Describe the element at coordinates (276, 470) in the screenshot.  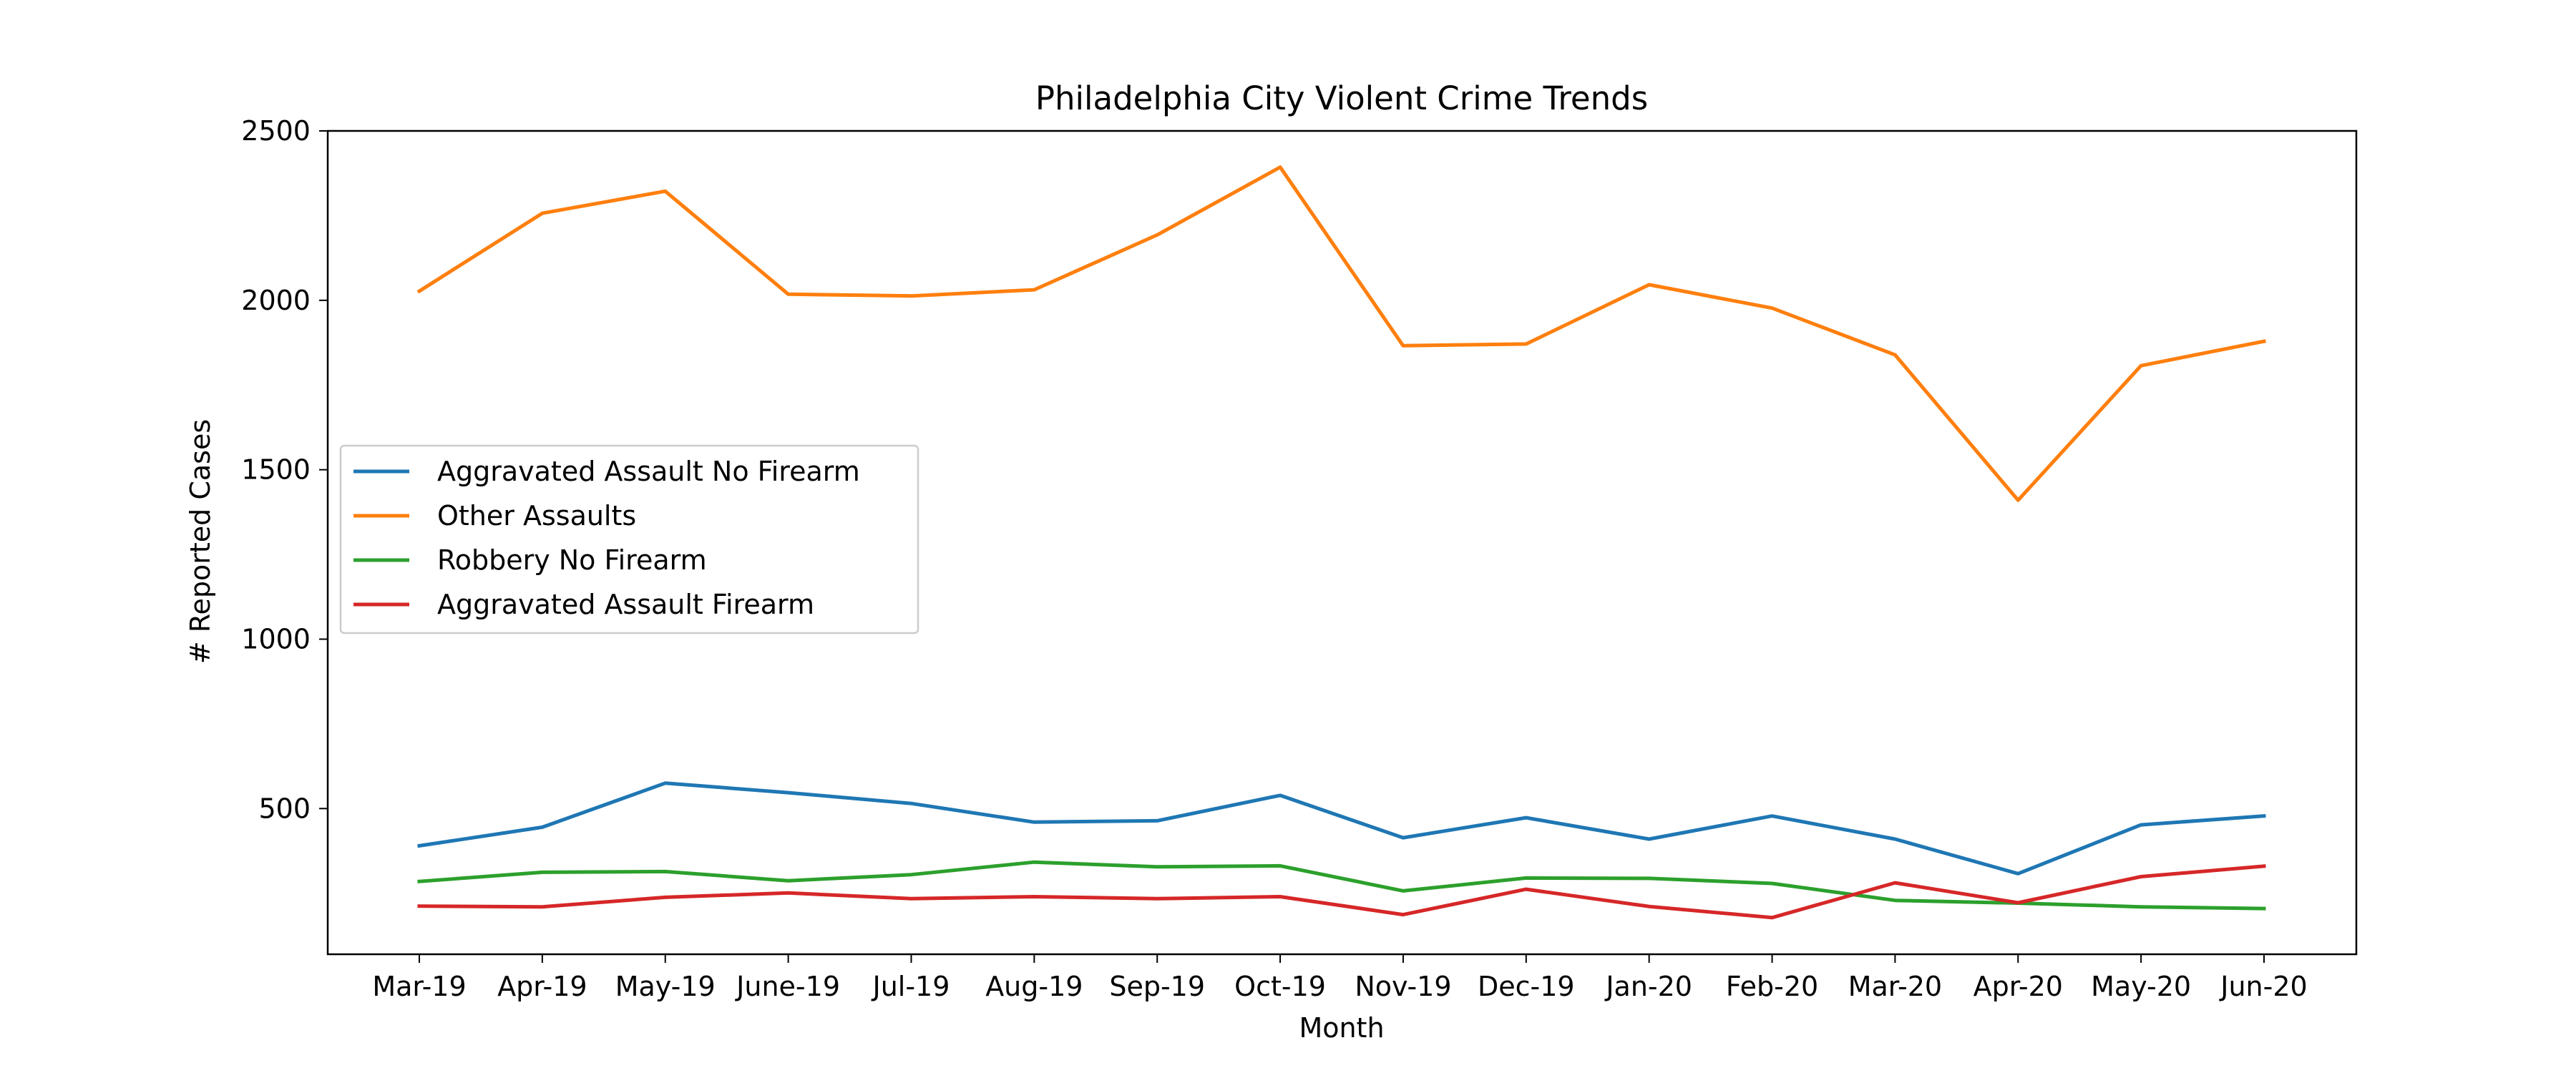
I see `y-tick-label: 1500` at that location.